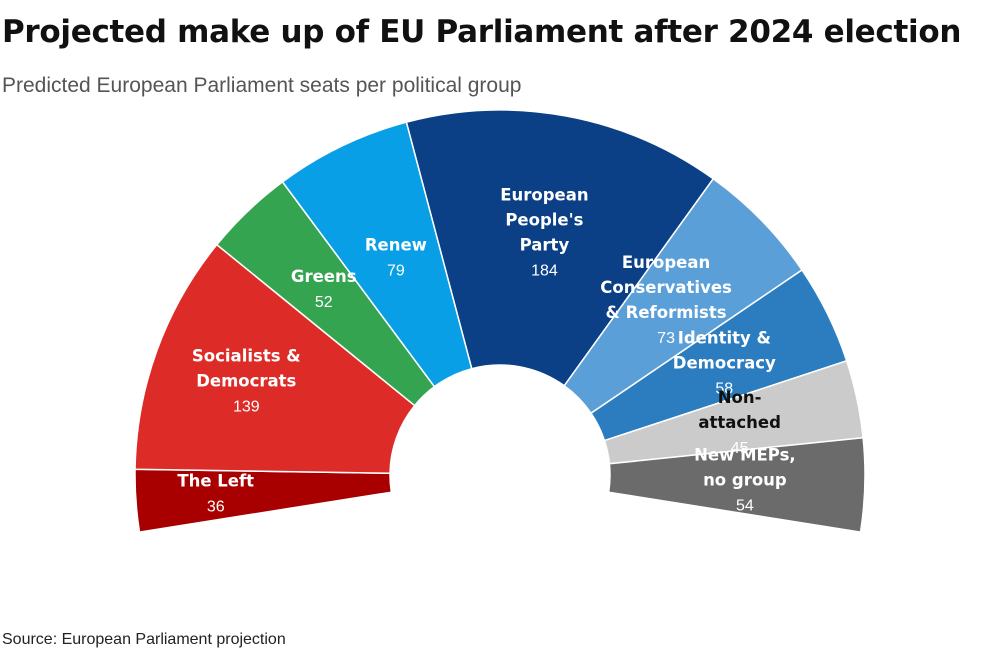 The width and height of the screenshot is (1000, 657). Describe the element at coordinates (740, 448) in the screenshot. I see `segment-value-non-attached: 45` at that location.